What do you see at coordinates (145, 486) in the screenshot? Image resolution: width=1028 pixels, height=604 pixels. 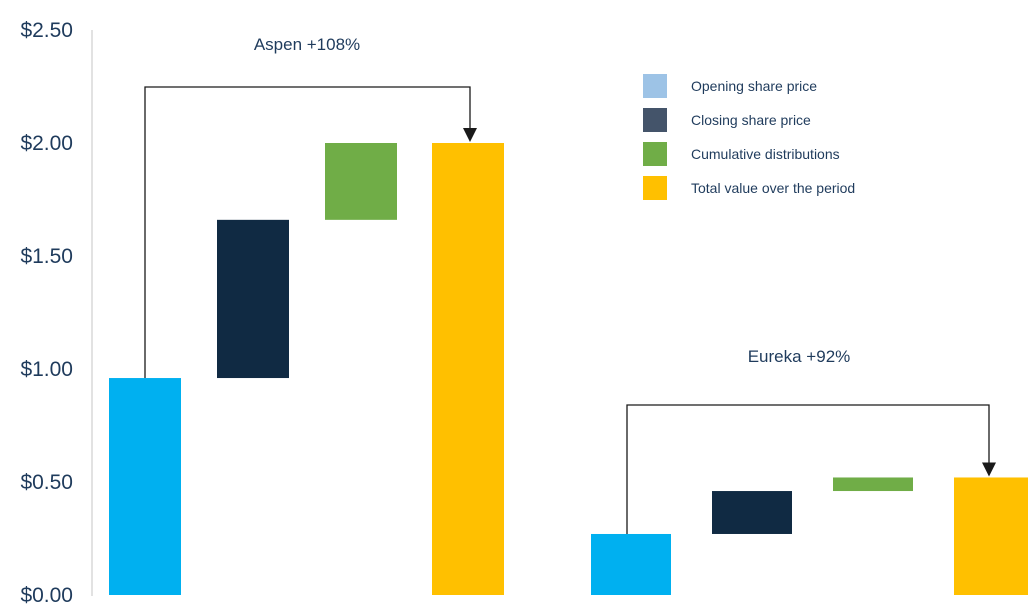 I see `aspen-opening-bar` at bounding box center [145, 486].